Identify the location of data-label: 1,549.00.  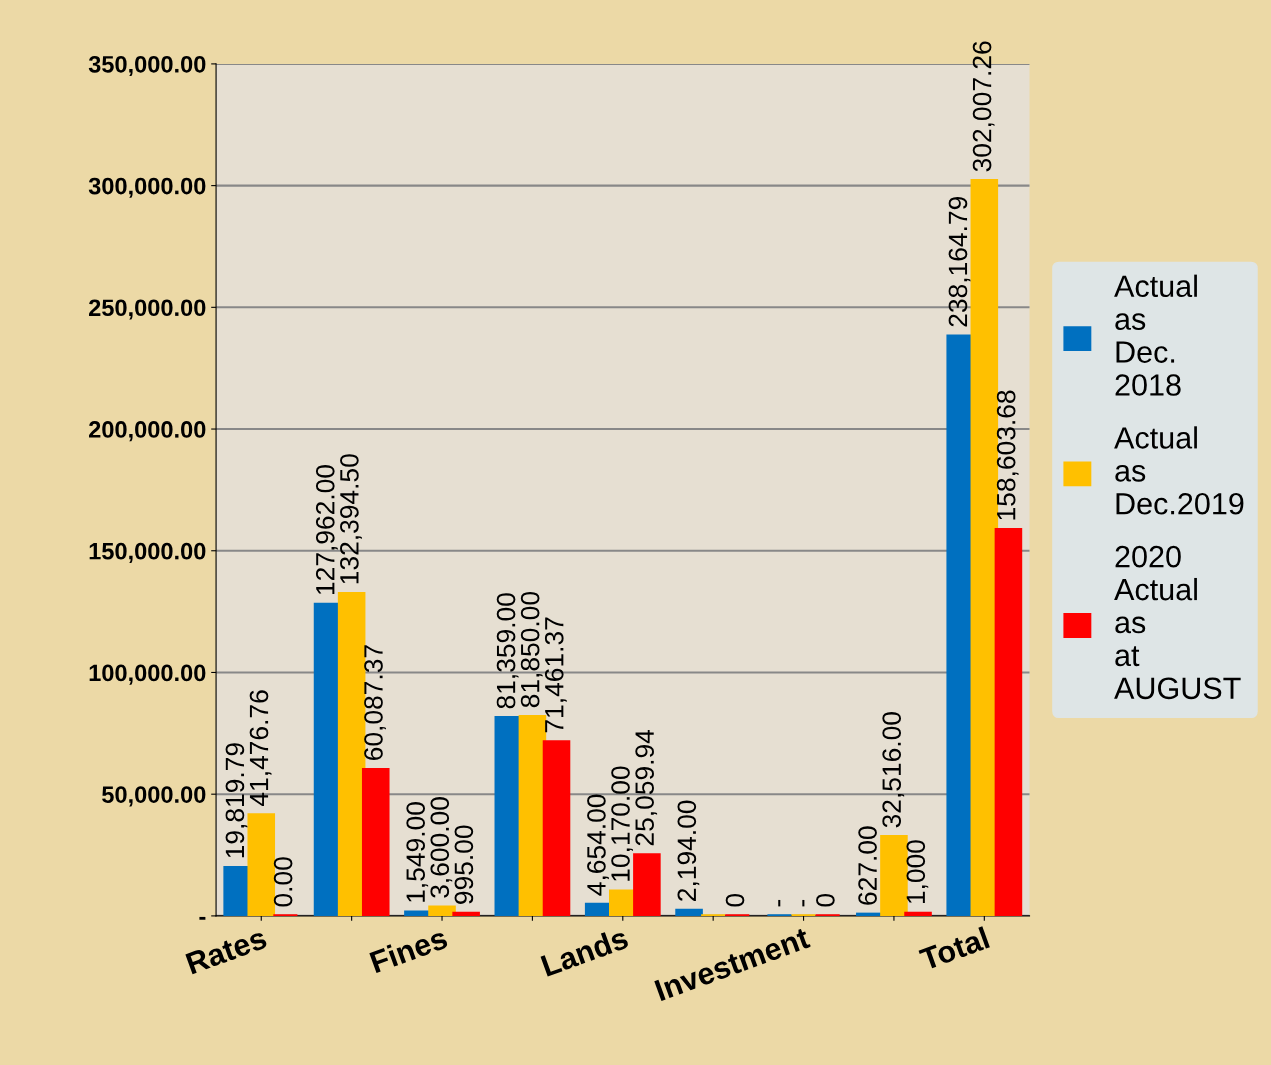
(417, 852).